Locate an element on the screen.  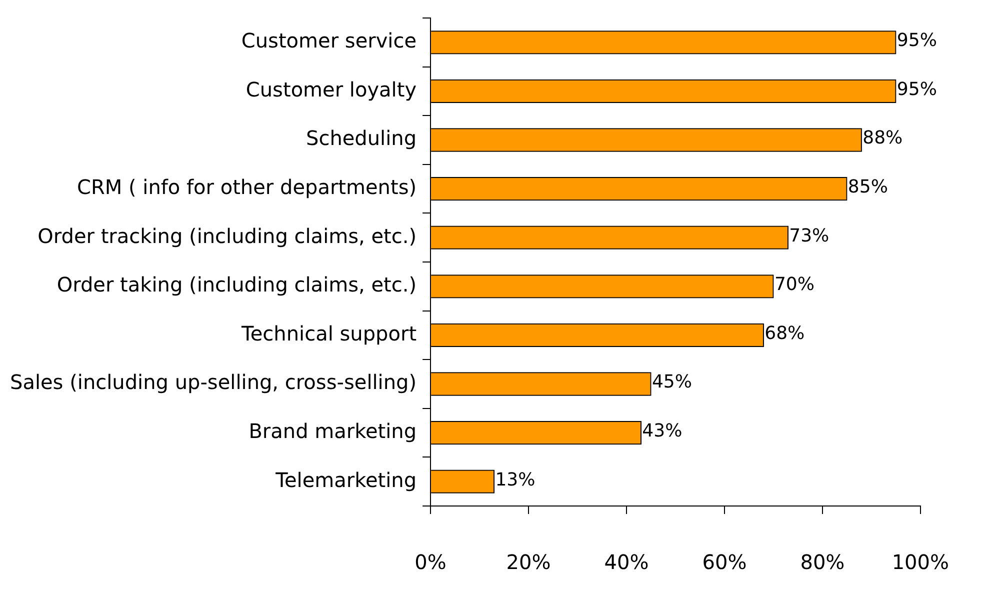
y-tick-label: Customer service is located at coordinates (329, 40).